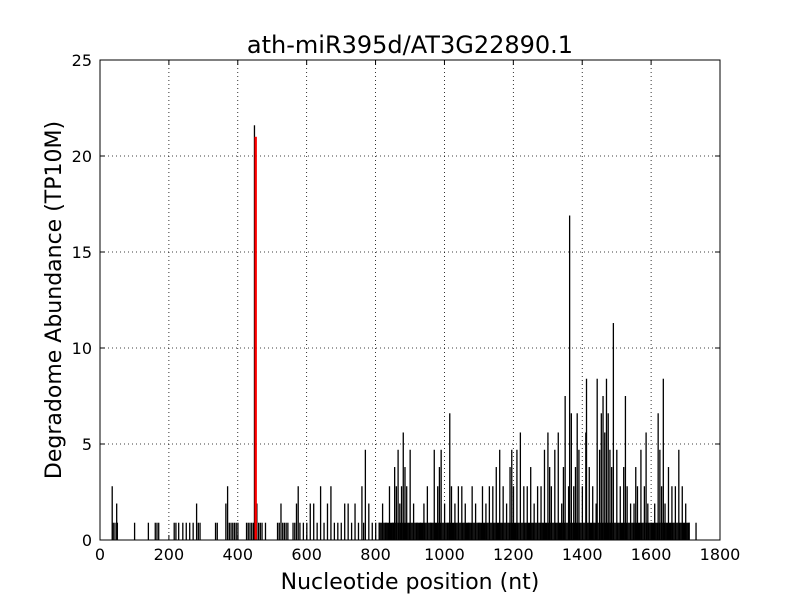 The image size is (800, 604). What do you see at coordinates (169, 554) in the screenshot?
I see `x-tick-label: 200` at bounding box center [169, 554].